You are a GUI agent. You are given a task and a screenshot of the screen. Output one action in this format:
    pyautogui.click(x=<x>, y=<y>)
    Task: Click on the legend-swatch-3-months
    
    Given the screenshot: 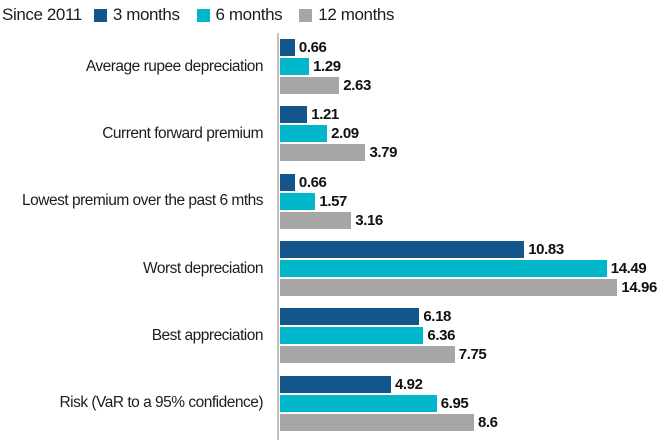 What is the action you would take?
    pyautogui.click(x=100, y=15)
    